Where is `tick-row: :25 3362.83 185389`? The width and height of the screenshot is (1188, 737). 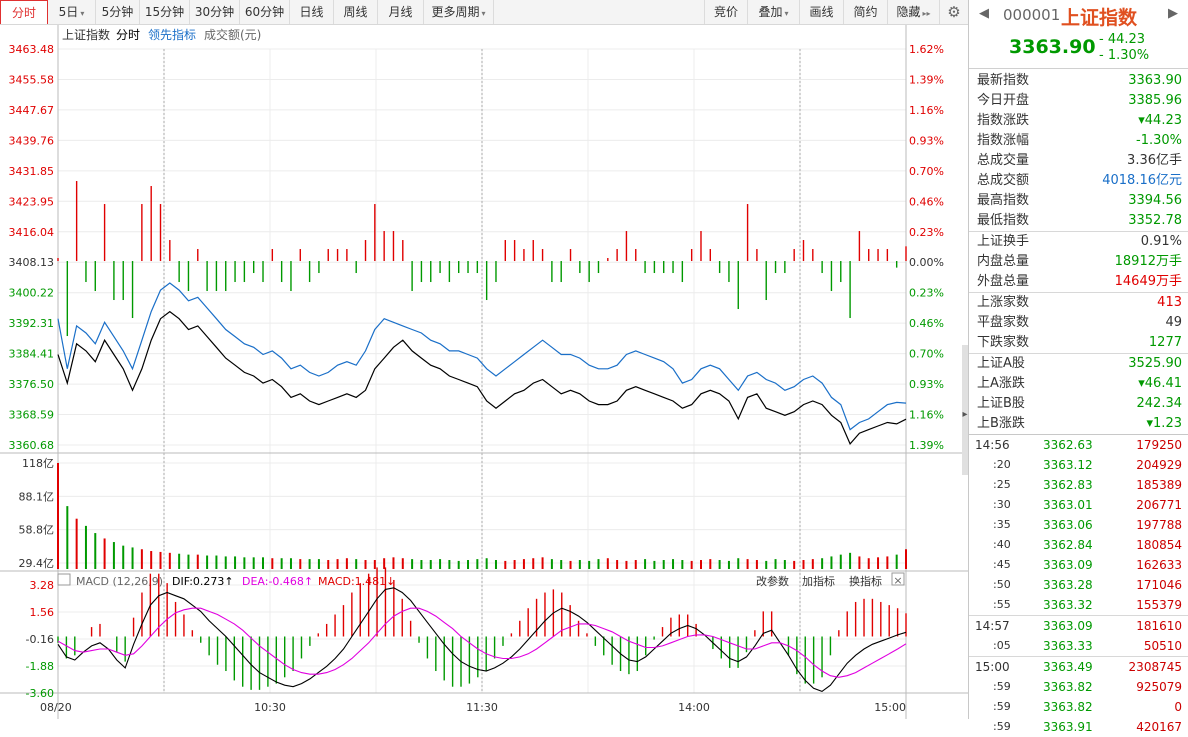
tick-row: :25 3362.83 185389 is located at coordinates (1078, 485).